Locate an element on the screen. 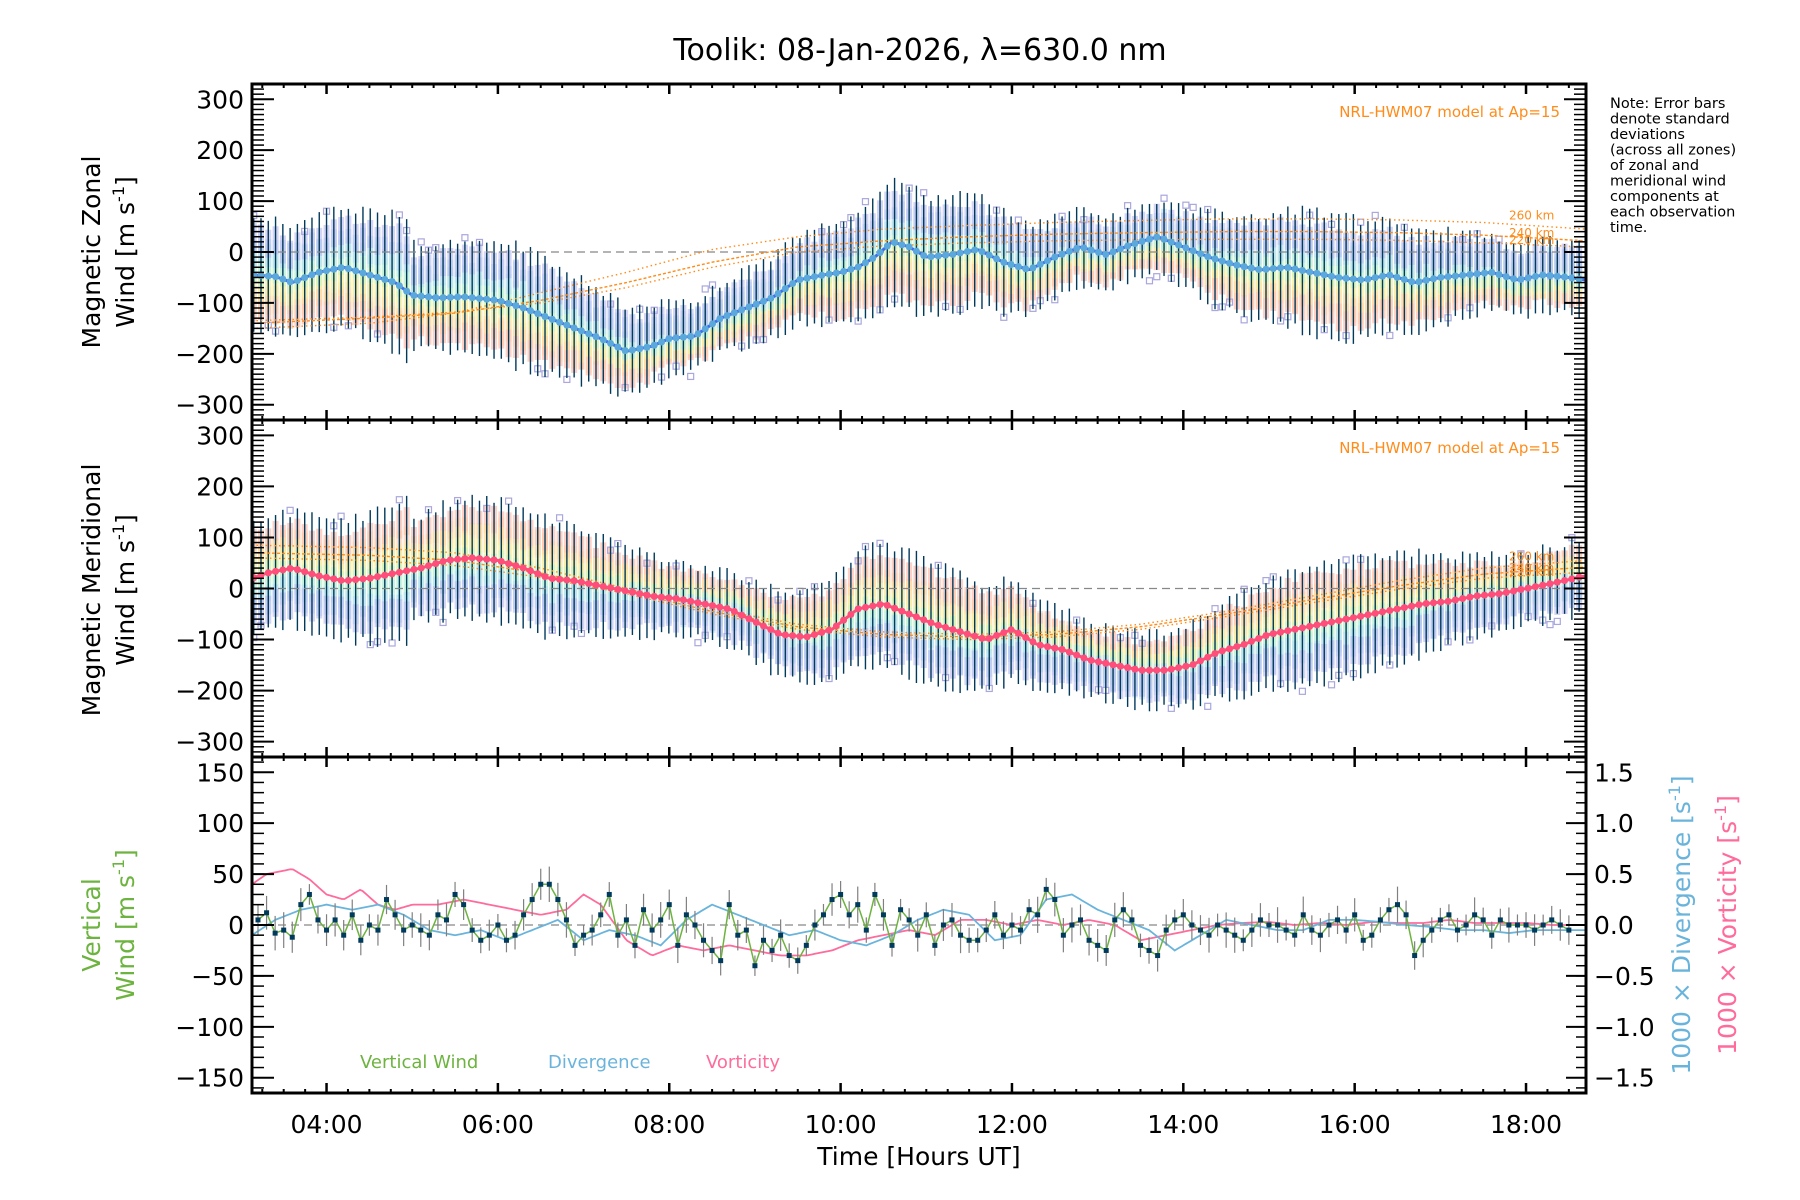  y2-tick-label: −1.0 is located at coordinates (1624, 1027).